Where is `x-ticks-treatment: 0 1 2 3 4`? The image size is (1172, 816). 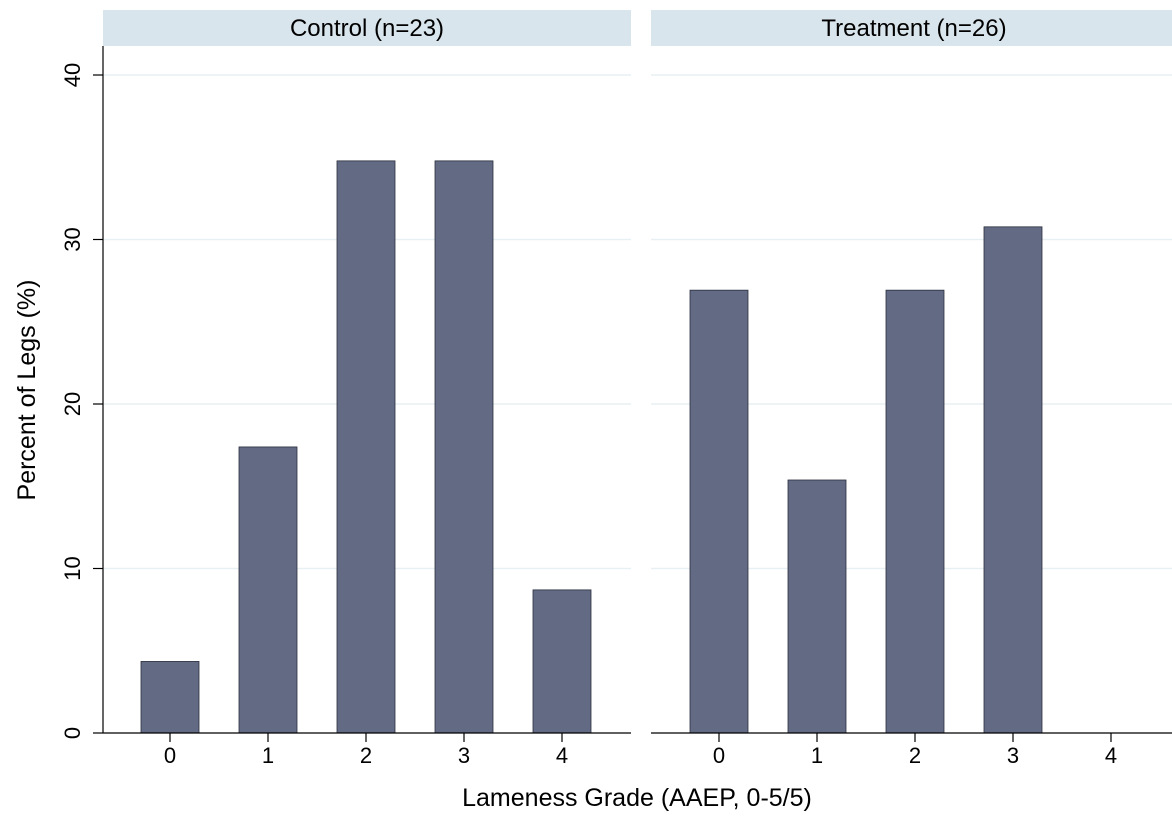 x-ticks-treatment: 0 1 2 3 4 is located at coordinates (911, 750).